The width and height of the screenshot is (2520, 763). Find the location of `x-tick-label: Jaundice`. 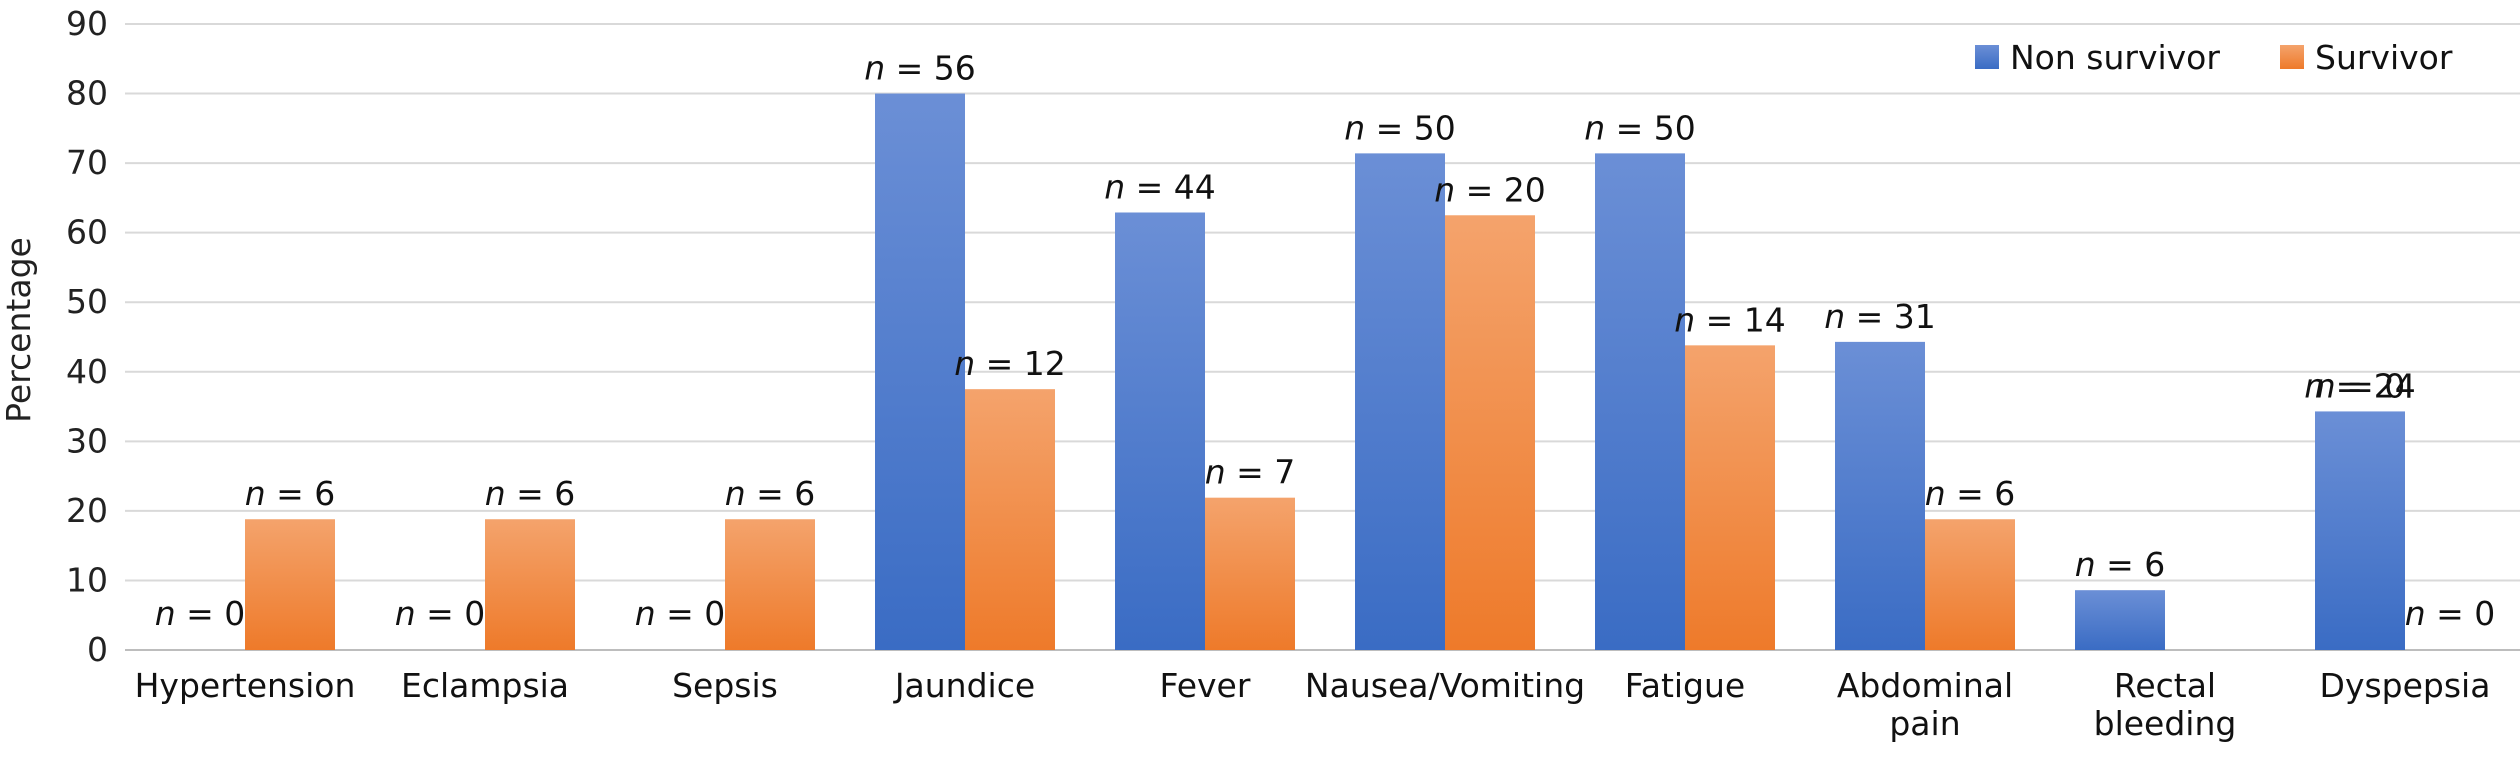

x-tick-label: Jaundice is located at coordinates (964, 685).